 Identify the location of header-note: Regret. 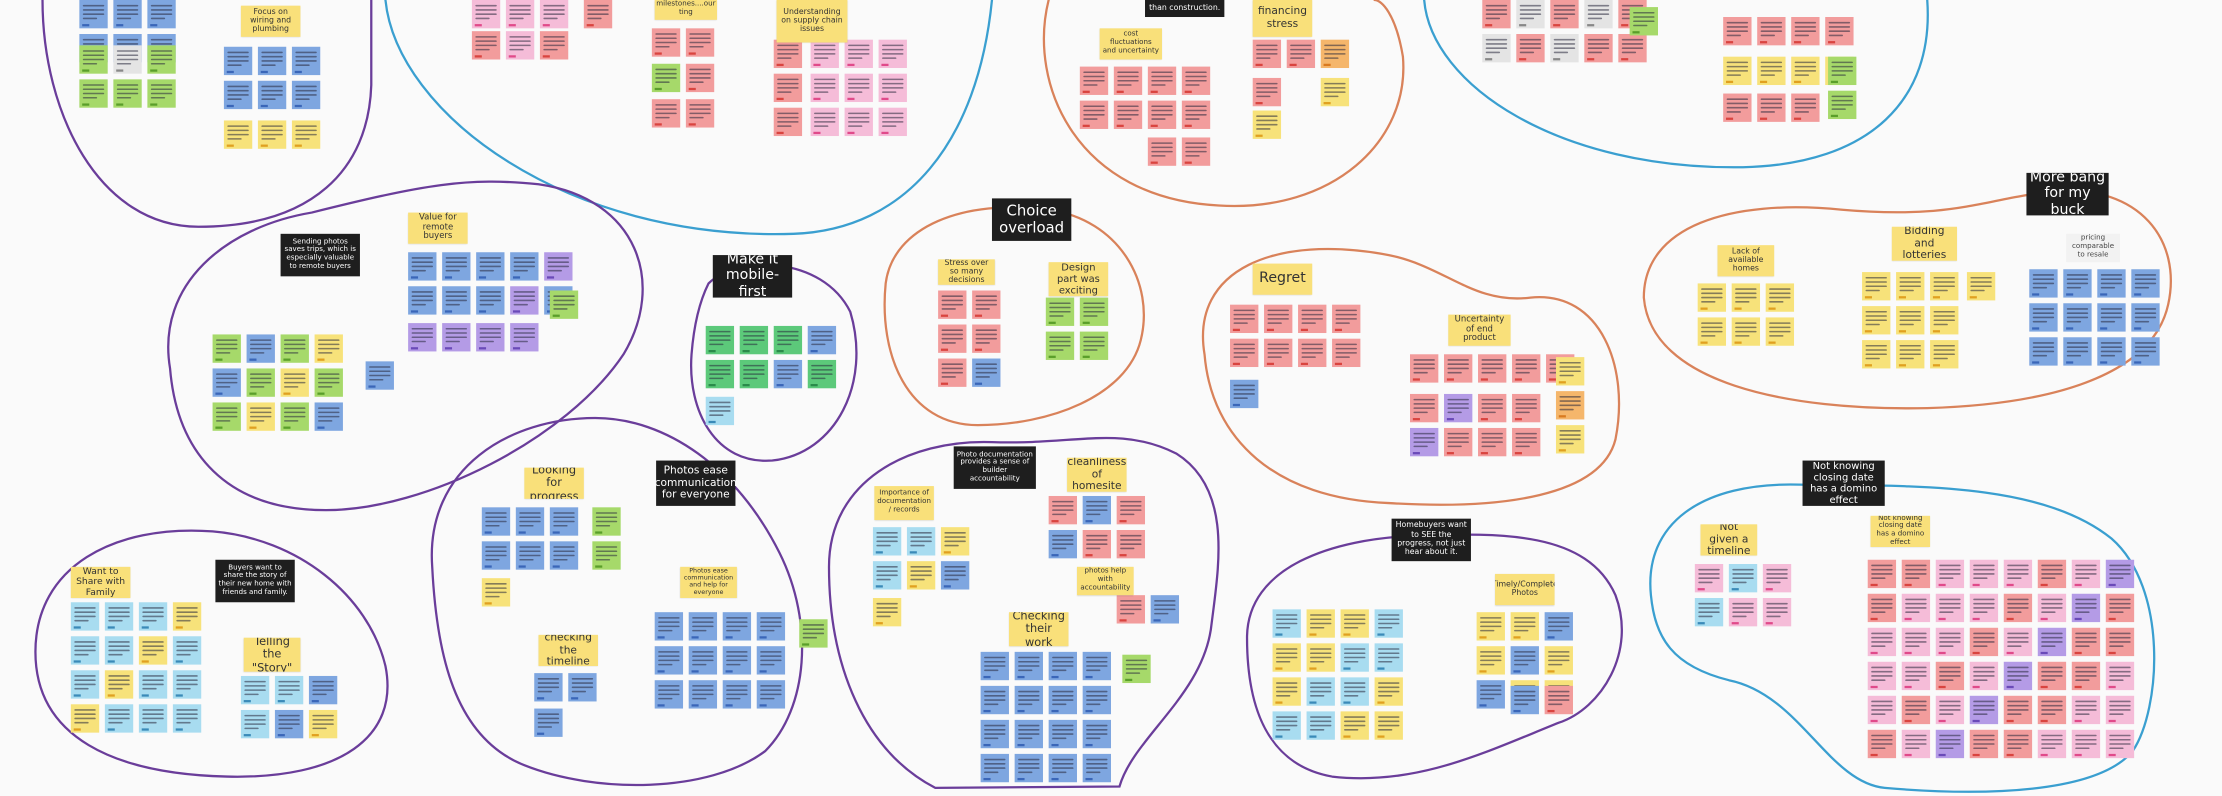
(1282, 279).